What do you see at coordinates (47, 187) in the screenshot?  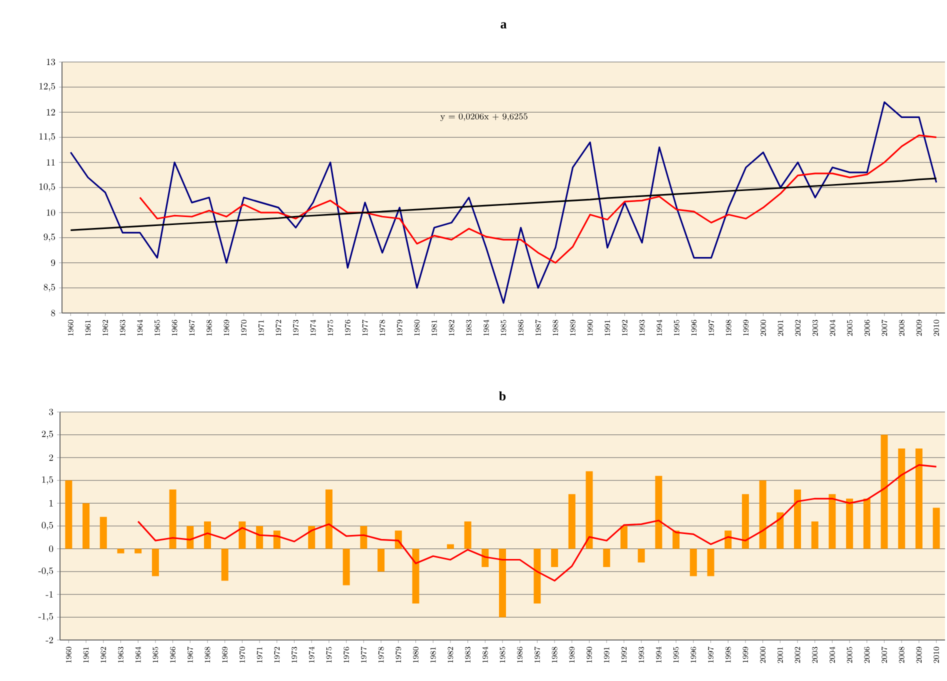 I see `y-tick-label: 10,5` at bounding box center [47, 187].